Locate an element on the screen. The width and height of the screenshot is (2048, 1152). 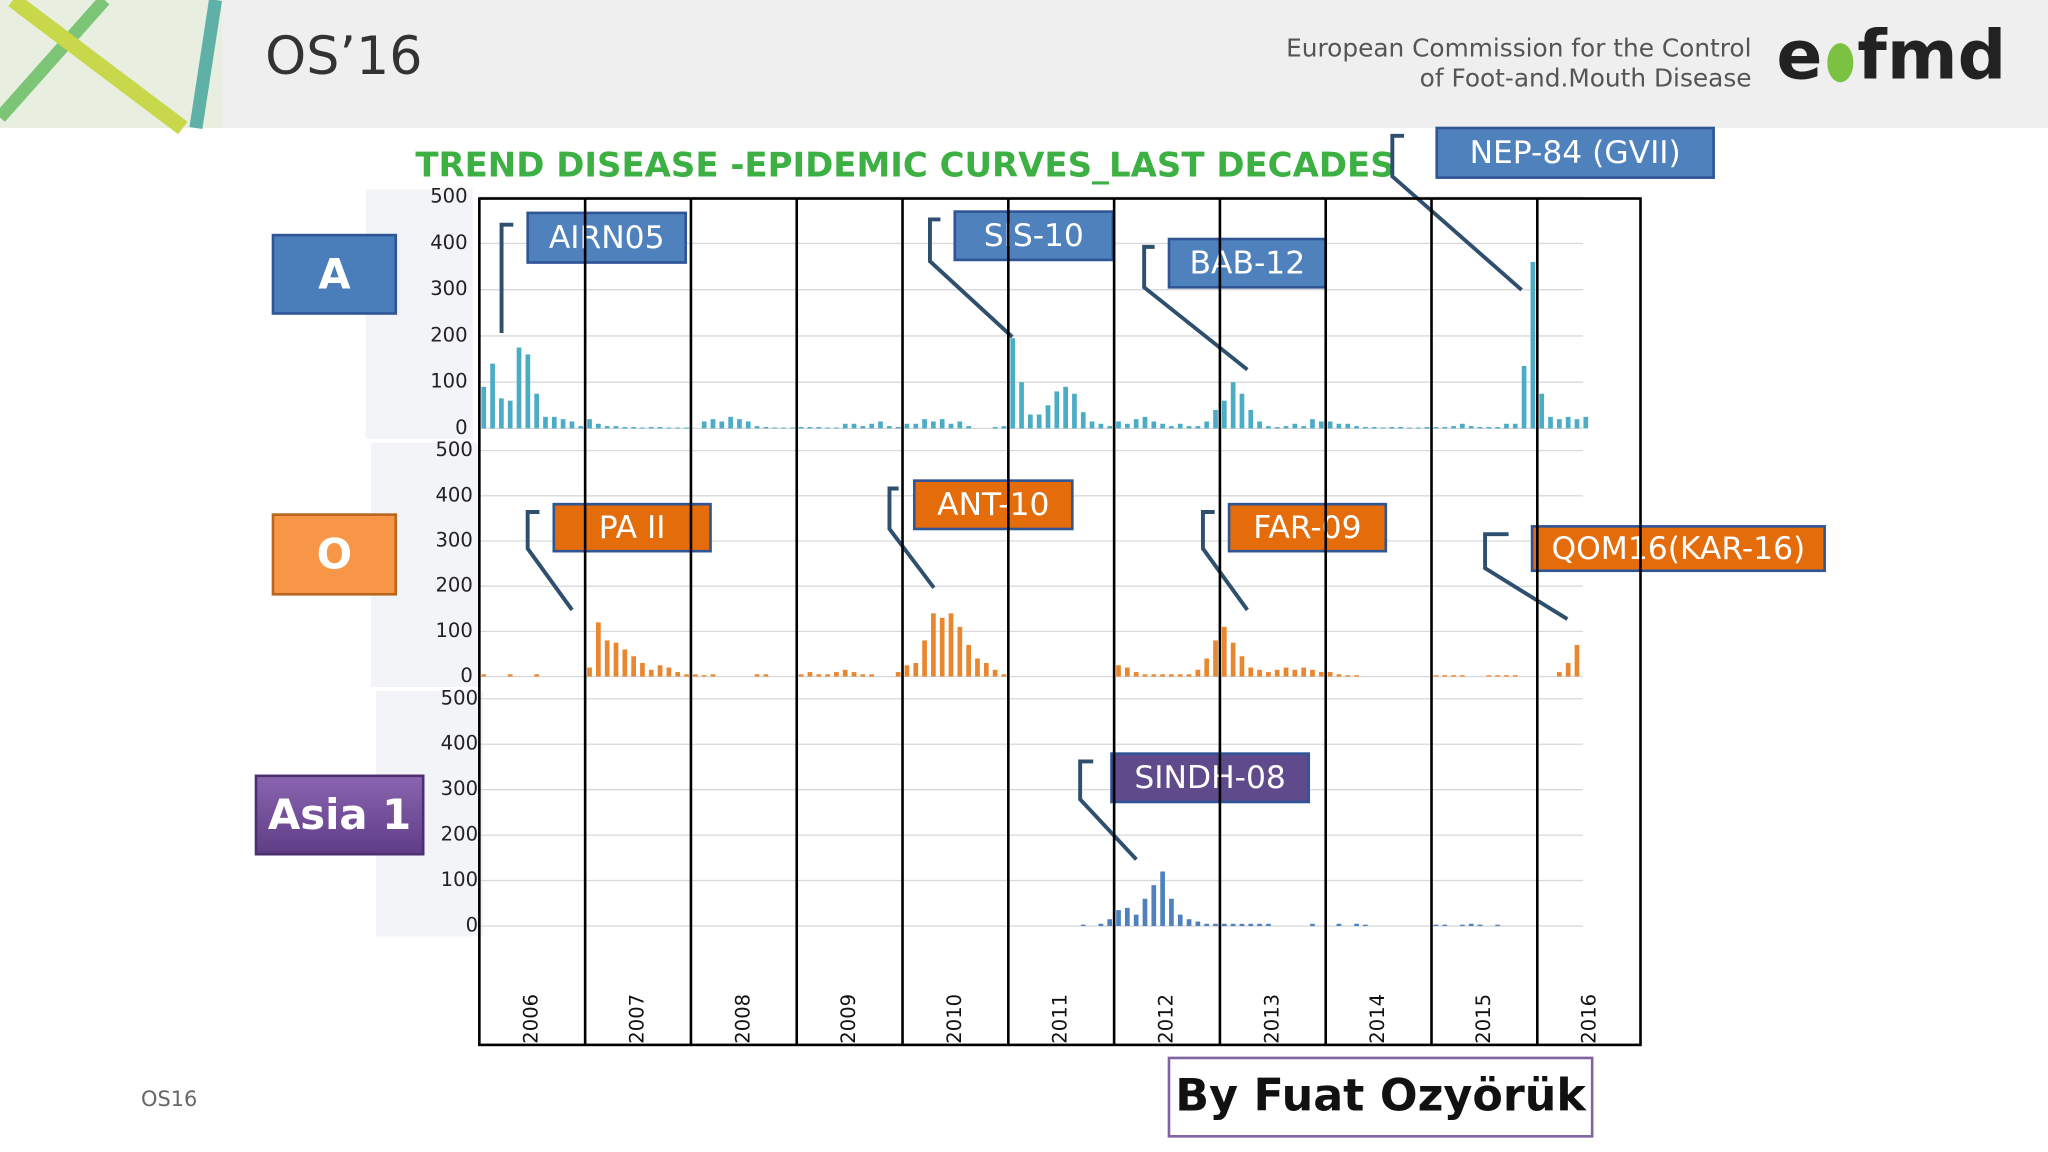
annotation: SINDH-08 is located at coordinates (1209, 778).